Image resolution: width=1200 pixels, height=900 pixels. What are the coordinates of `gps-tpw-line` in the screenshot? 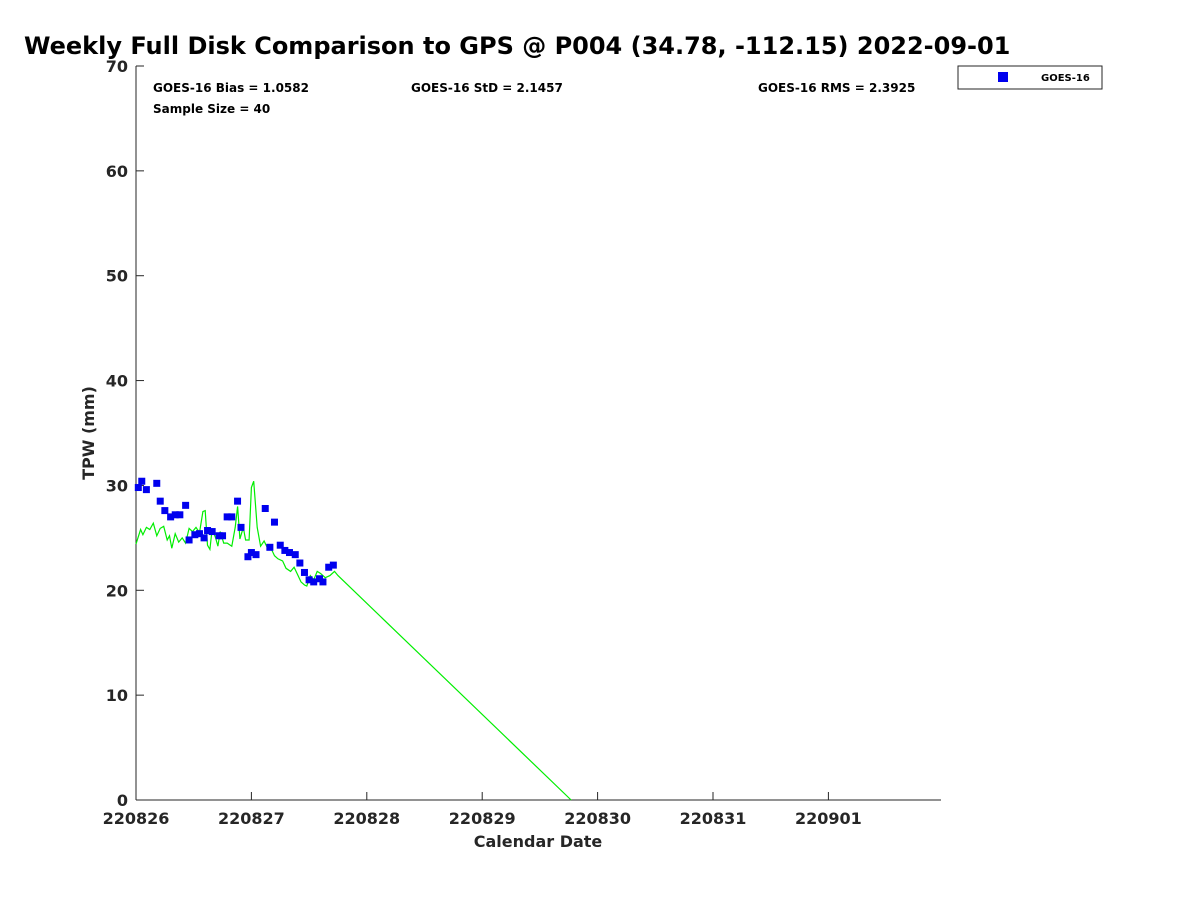 It's located at (353, 640).